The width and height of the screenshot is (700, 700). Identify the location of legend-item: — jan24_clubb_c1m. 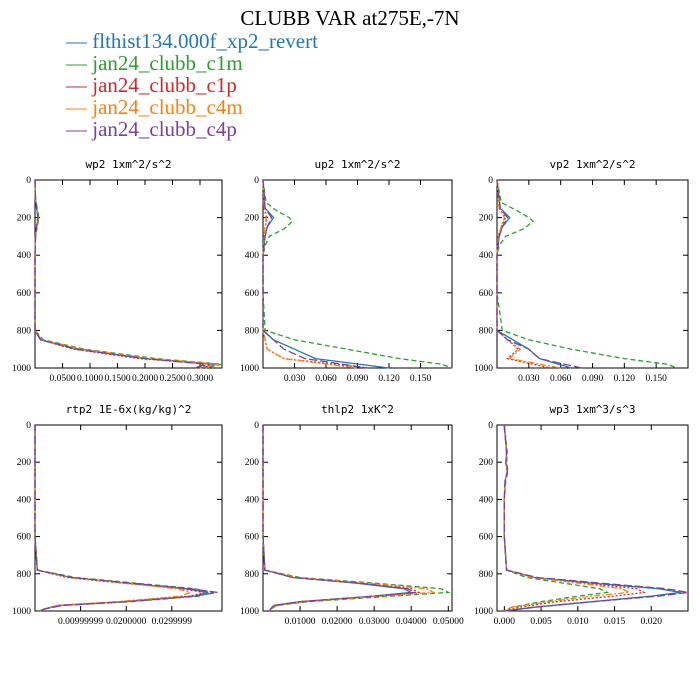
(154, 63).